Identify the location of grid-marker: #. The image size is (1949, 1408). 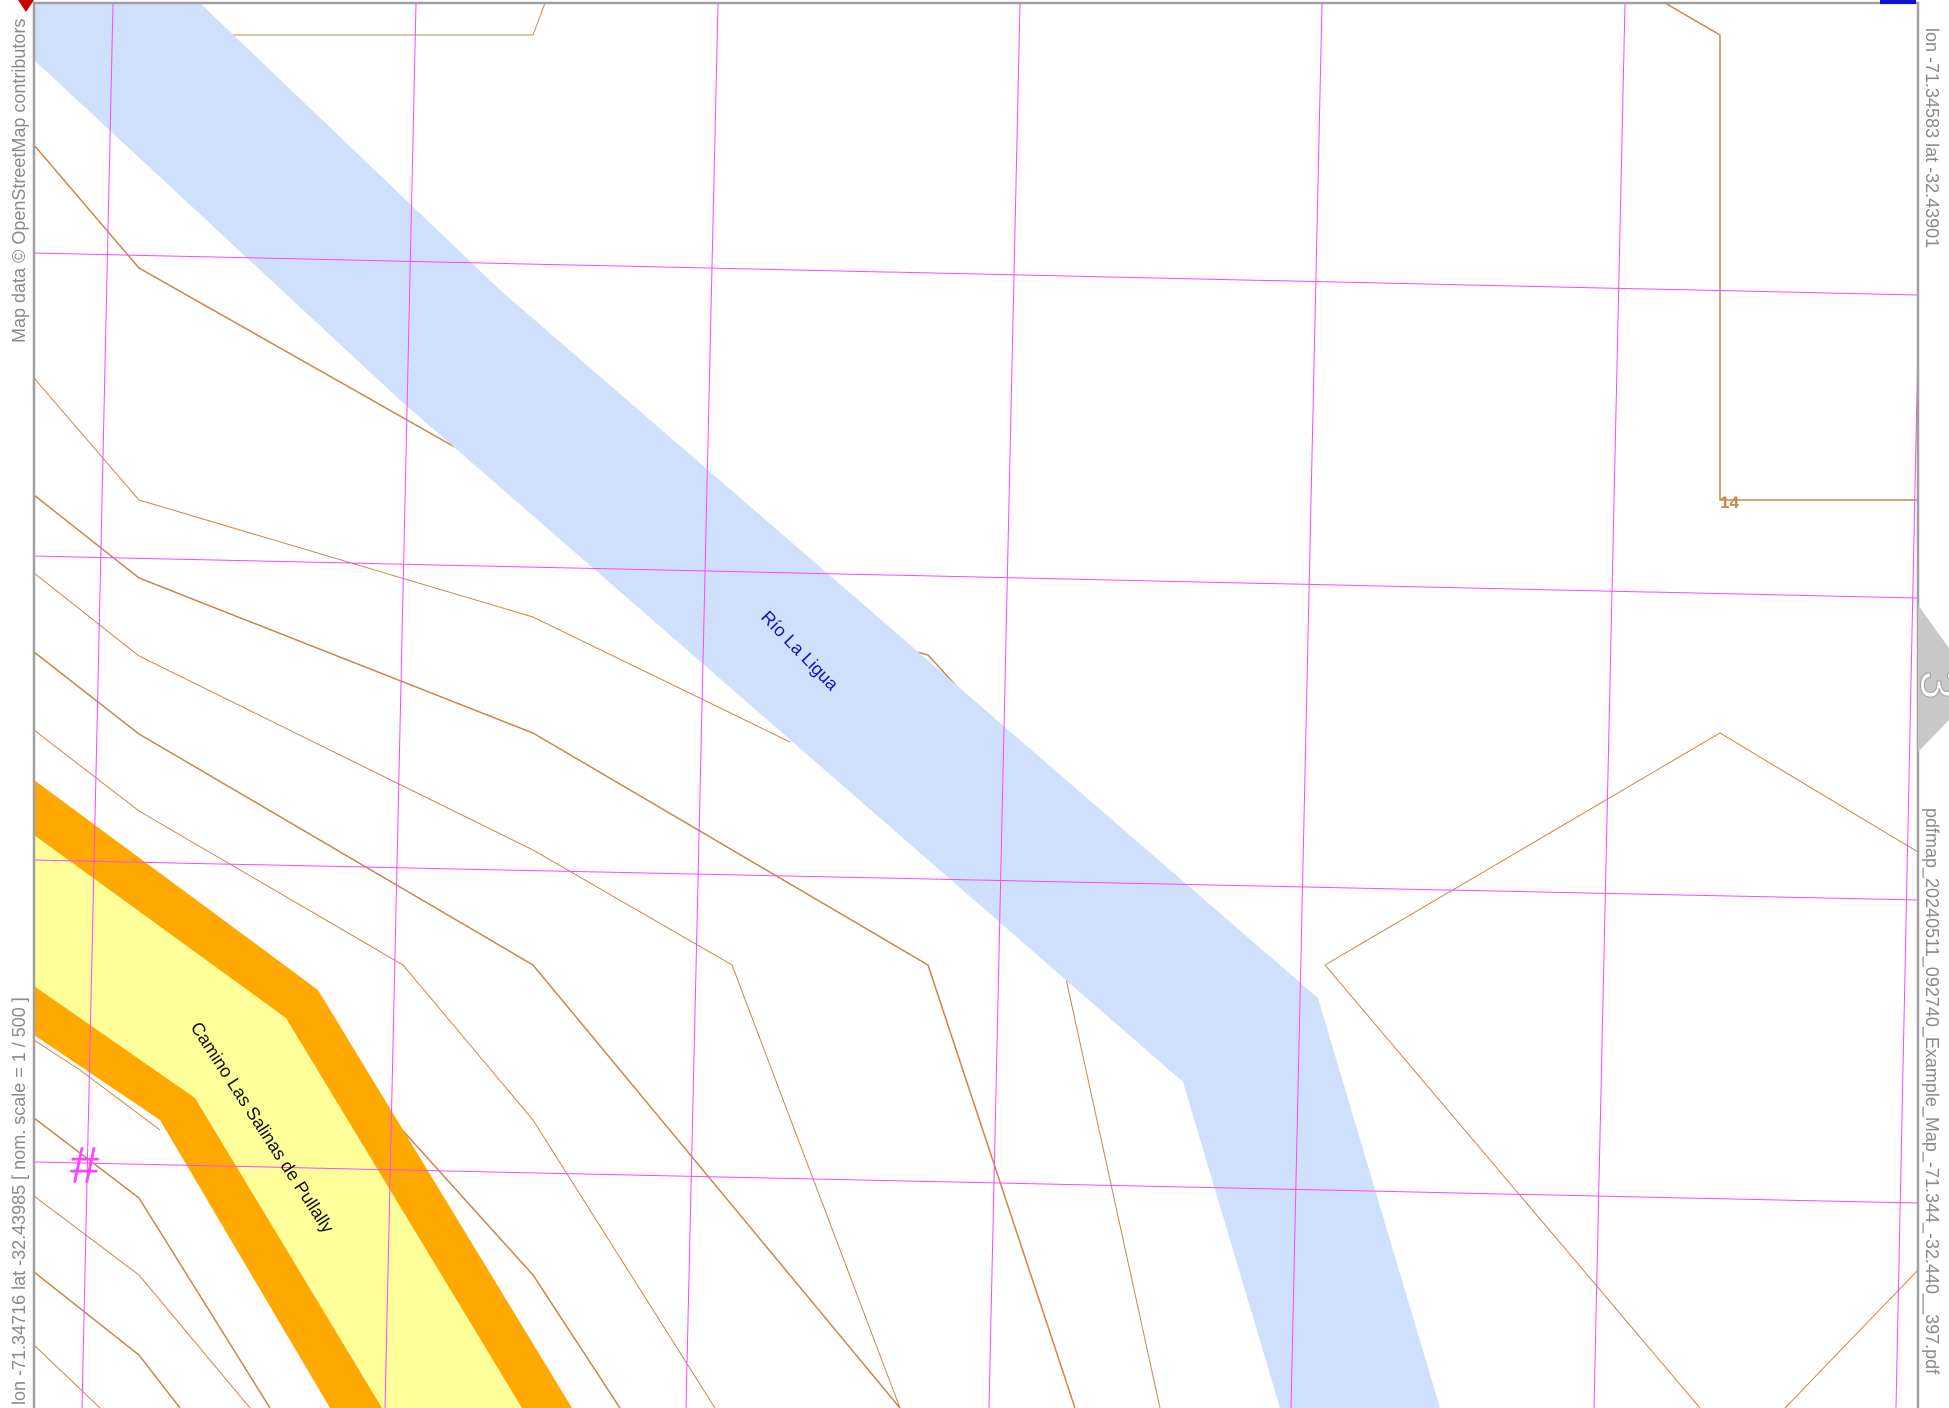
(84, 1166).